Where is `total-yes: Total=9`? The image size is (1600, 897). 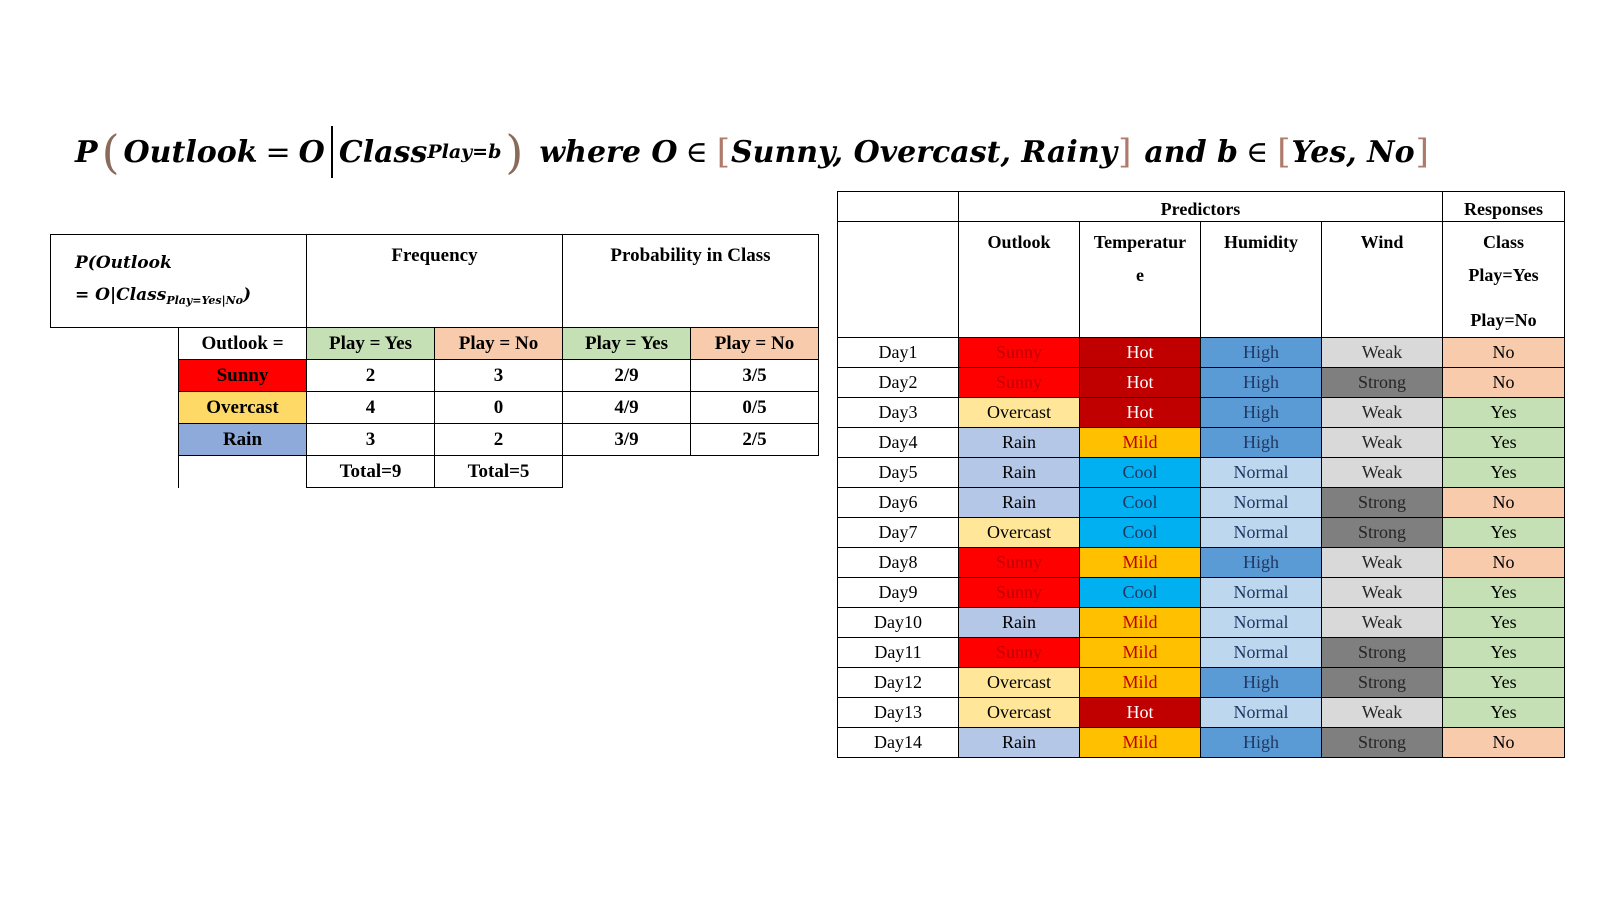 total-yes: Total=9 is located at coordinates (370, 471).